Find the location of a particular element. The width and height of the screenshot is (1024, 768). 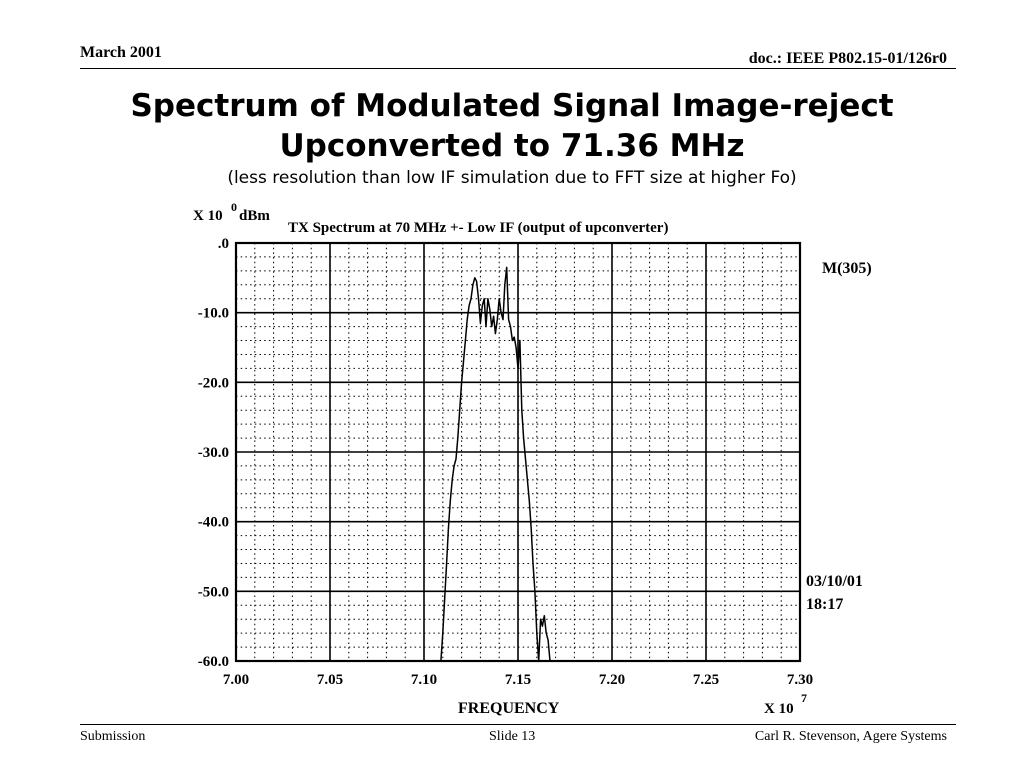

x-tick-label: 7.20 is located at coordinates (612, 680).